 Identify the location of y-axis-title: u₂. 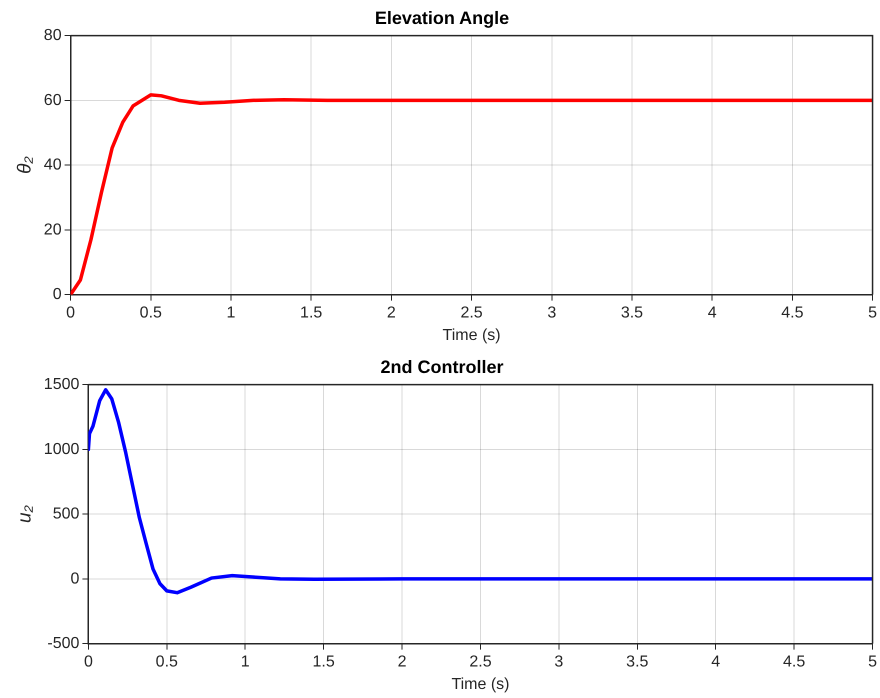
(25, 514).